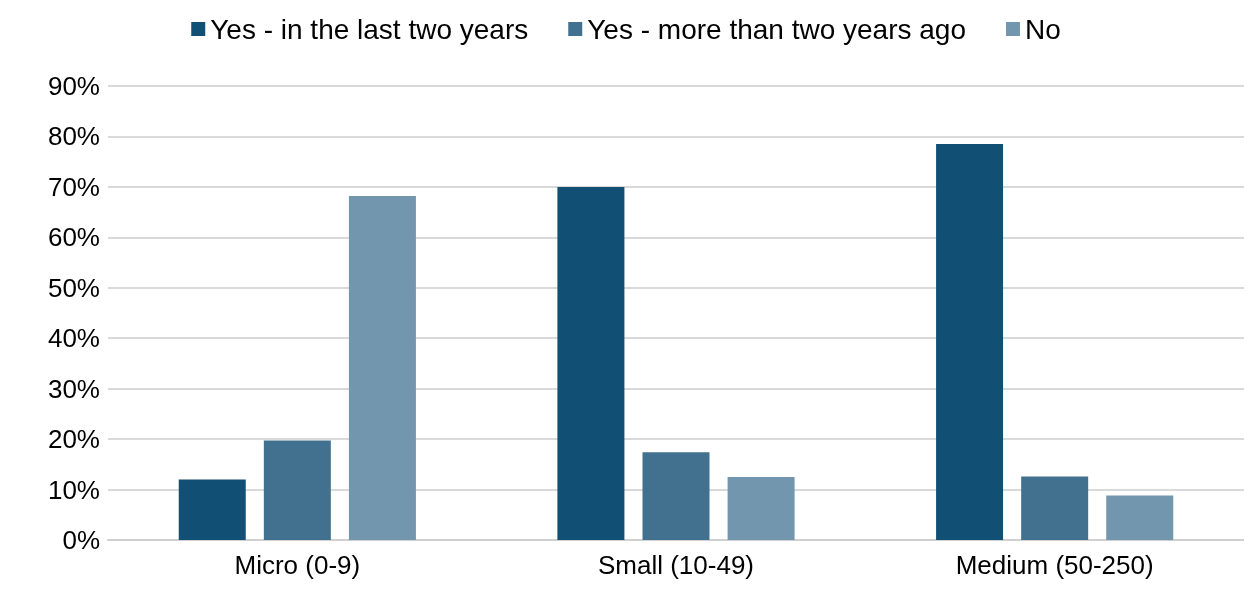 This screenshot has width=1252, height=603. Describe the element at coordinates (73, 287) in the screenshot. I see `y-tick-label: 50%` at that location.